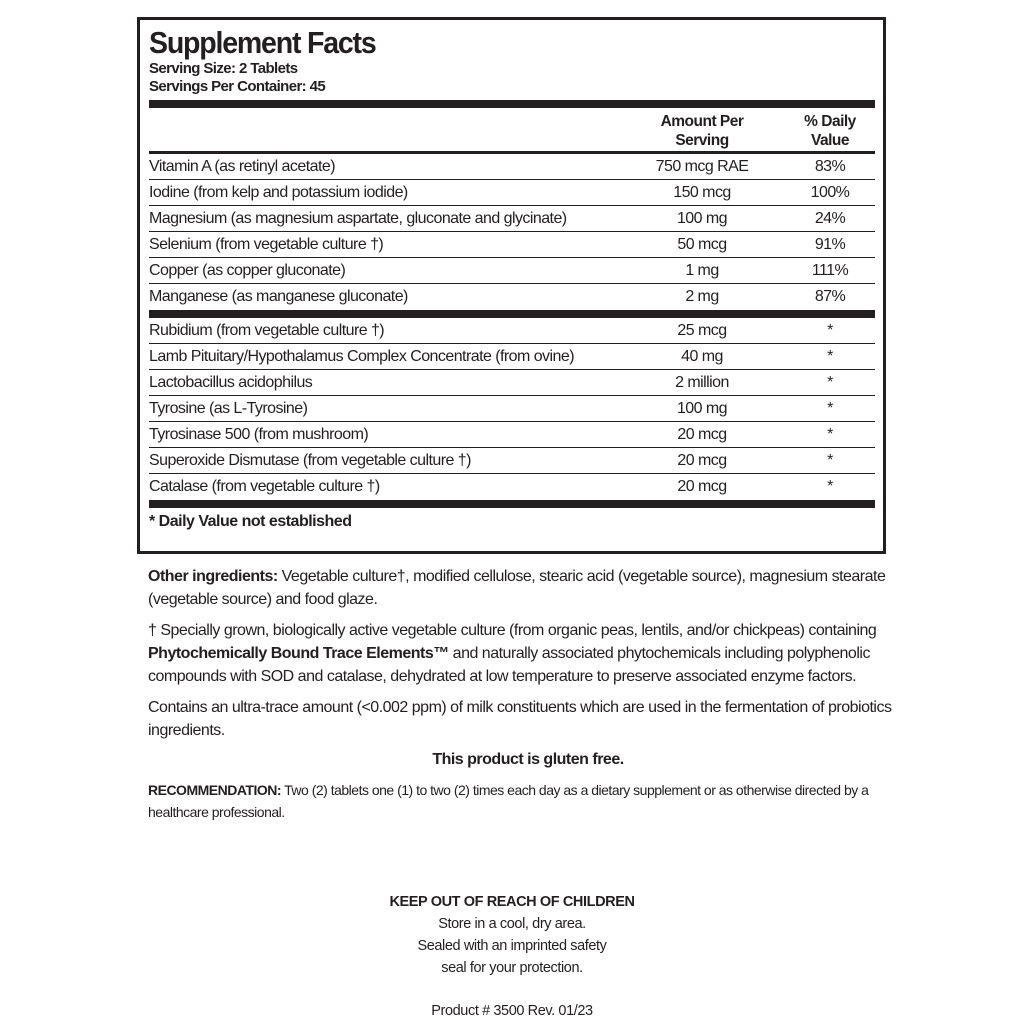  Describe the element at coordinates (702, 296) in the screenshot. I see `nutrient-amount: 2 mg` at that location.